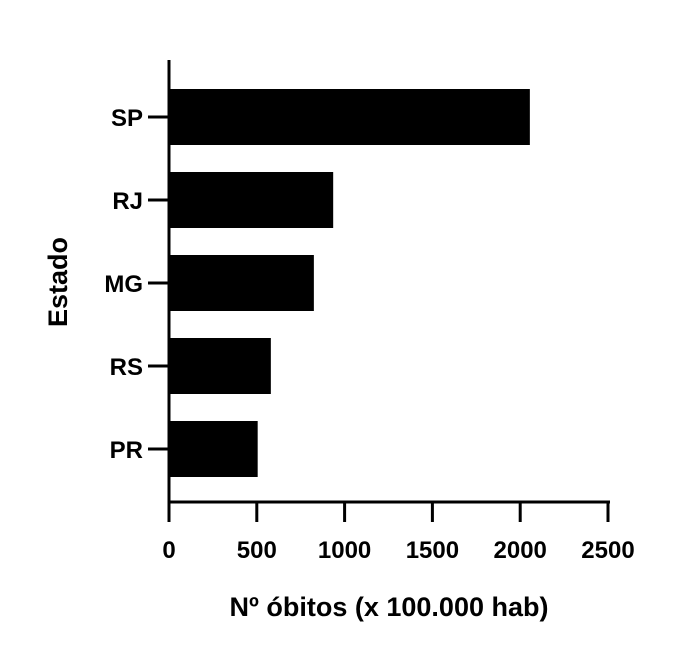 This screenshot has height=656, width=700. I want to click on bar-mg, so click(241, 283).